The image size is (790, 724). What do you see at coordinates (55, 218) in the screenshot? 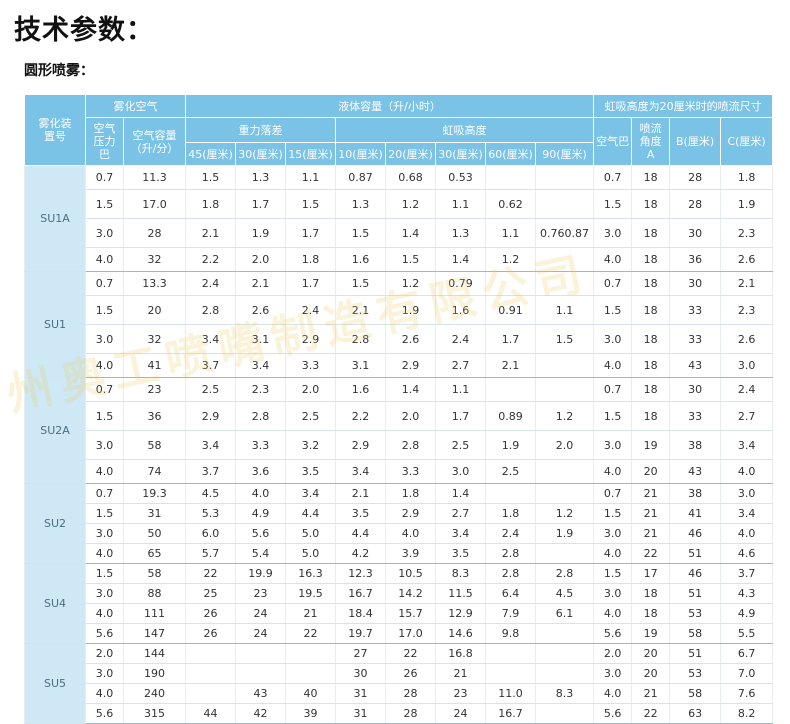
I see `model-cell: SU1A` at bounding box center [55, 218].